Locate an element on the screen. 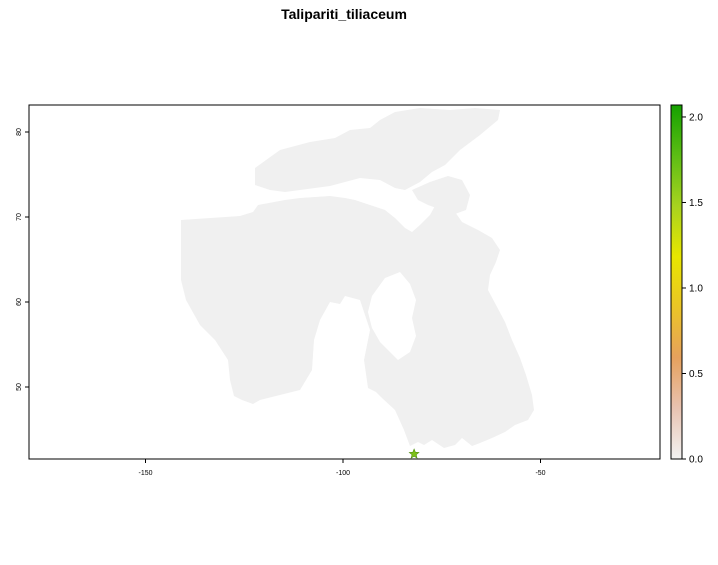 This screenshot has height=565, width=718. hudson-bay is located at coordinates (392, 316).